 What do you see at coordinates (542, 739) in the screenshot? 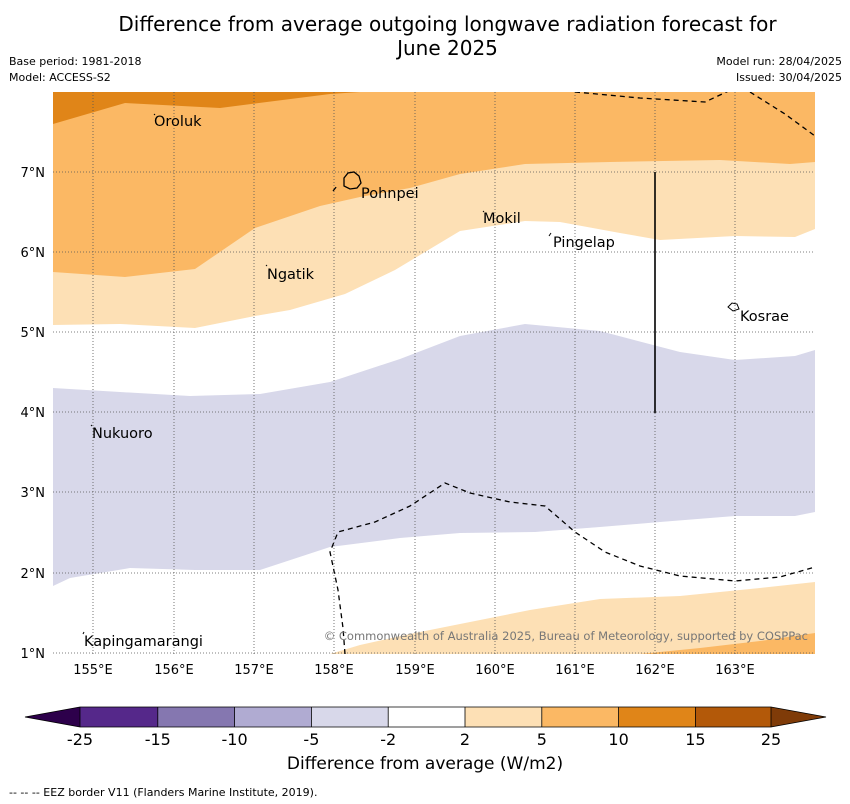
I see `colorbar-tick: 5` at bounding box center [542, 739].